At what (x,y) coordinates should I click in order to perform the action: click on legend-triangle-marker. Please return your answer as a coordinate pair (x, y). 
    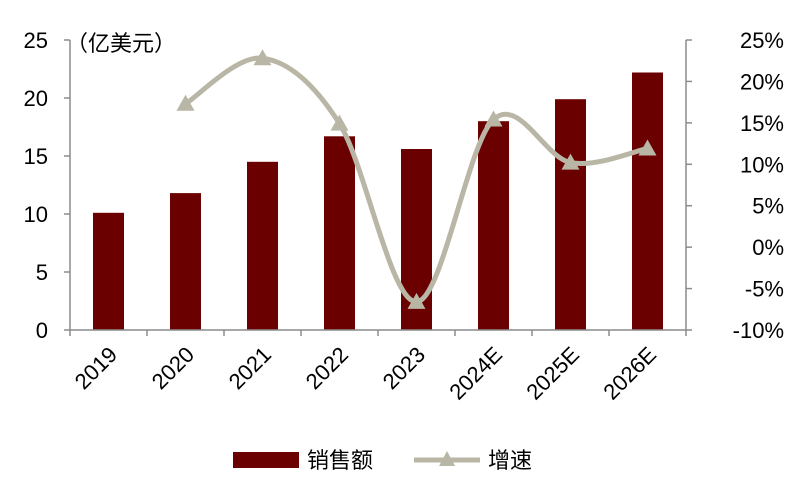
    Looking at the image, I should click on (447, 458).